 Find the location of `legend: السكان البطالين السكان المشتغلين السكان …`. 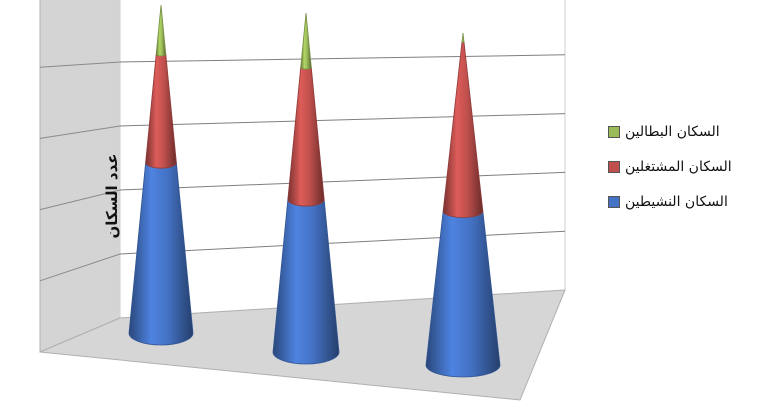

legend: السكان البطالين السكان المشتغلين السكان … is located at coordinates (688, 168).